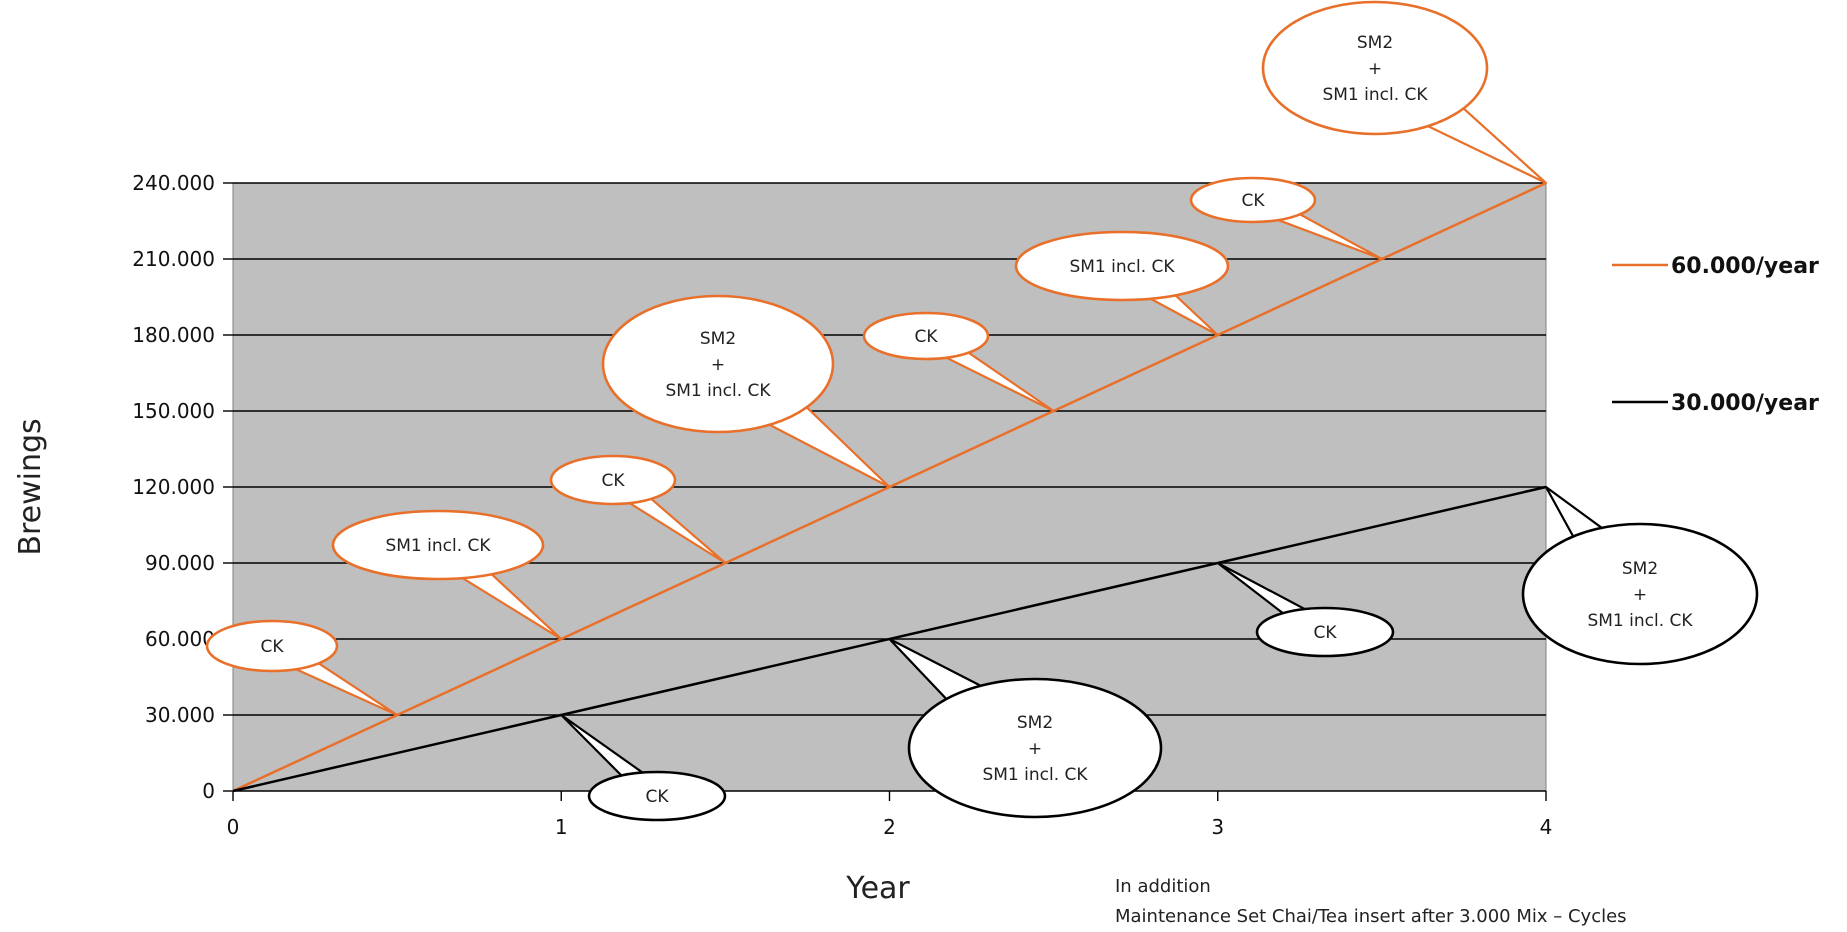 The height and width of the screenshot is (932, 1847). Describe the element at coordinates (889, 827) in the screenshot. I see `x-tick-label: 2` at that location.